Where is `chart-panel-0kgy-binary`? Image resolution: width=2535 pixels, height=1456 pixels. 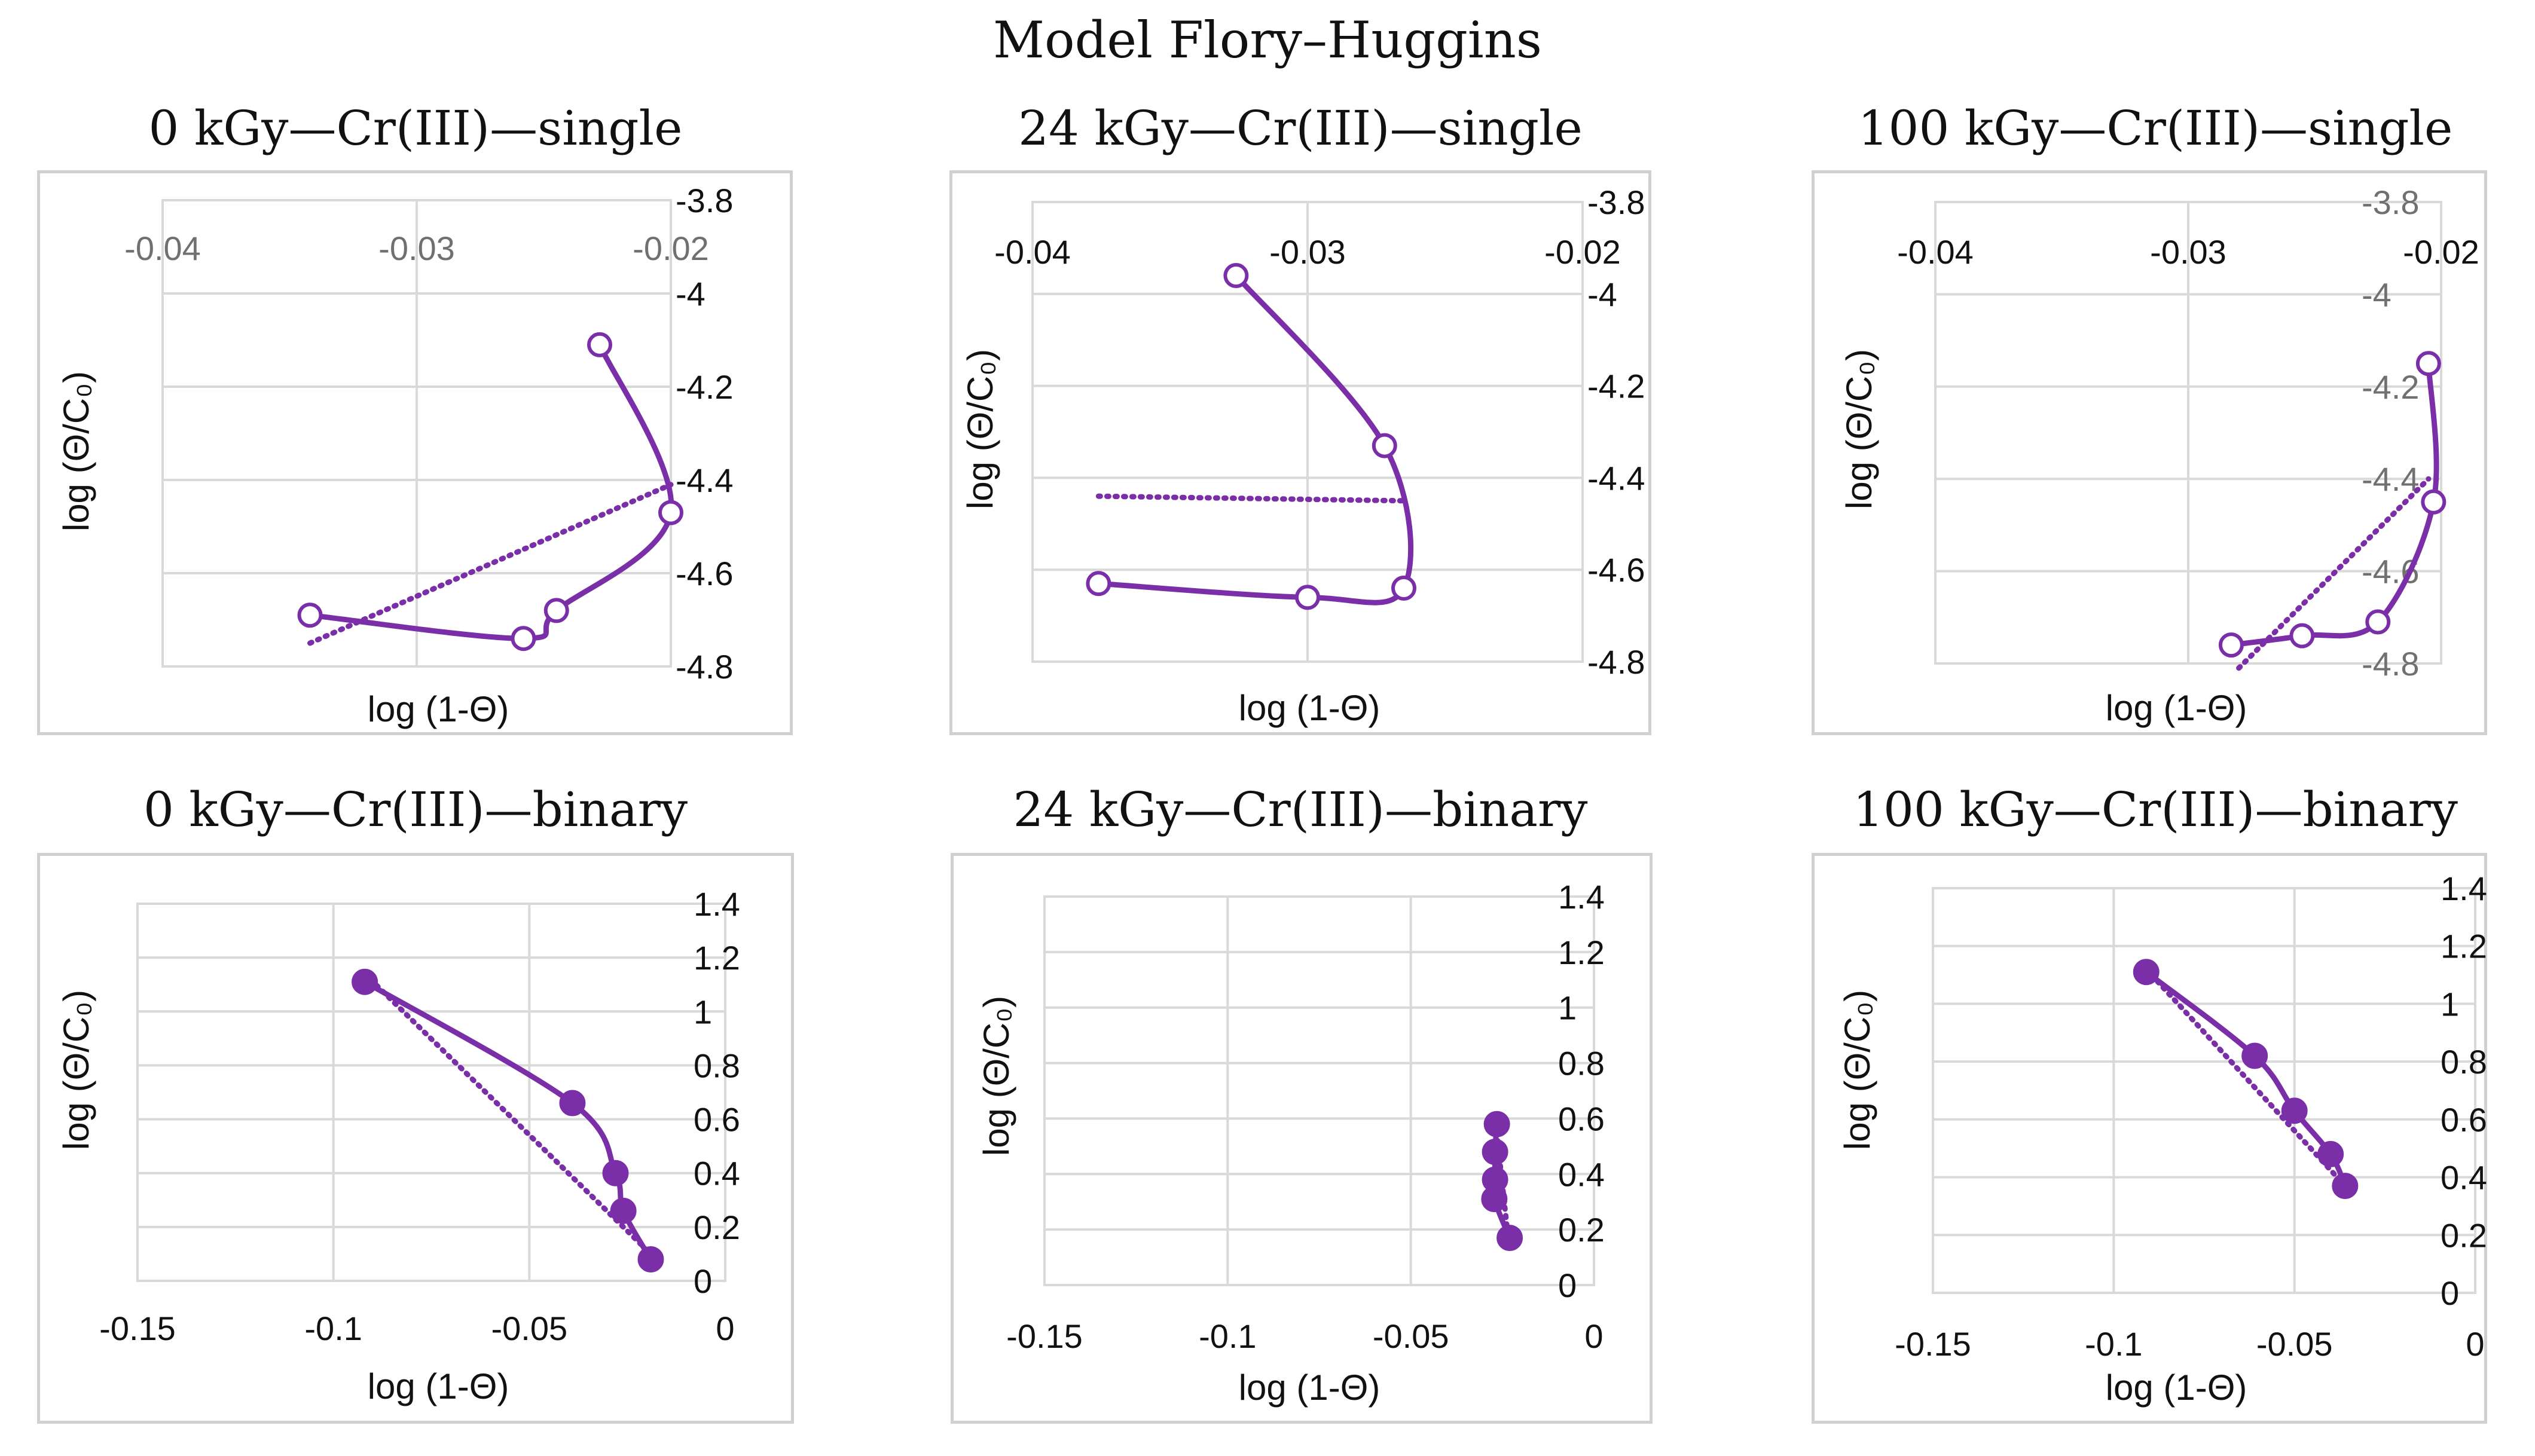
chart-panel-0kgy-binary is located at coordinates (415, 1138).